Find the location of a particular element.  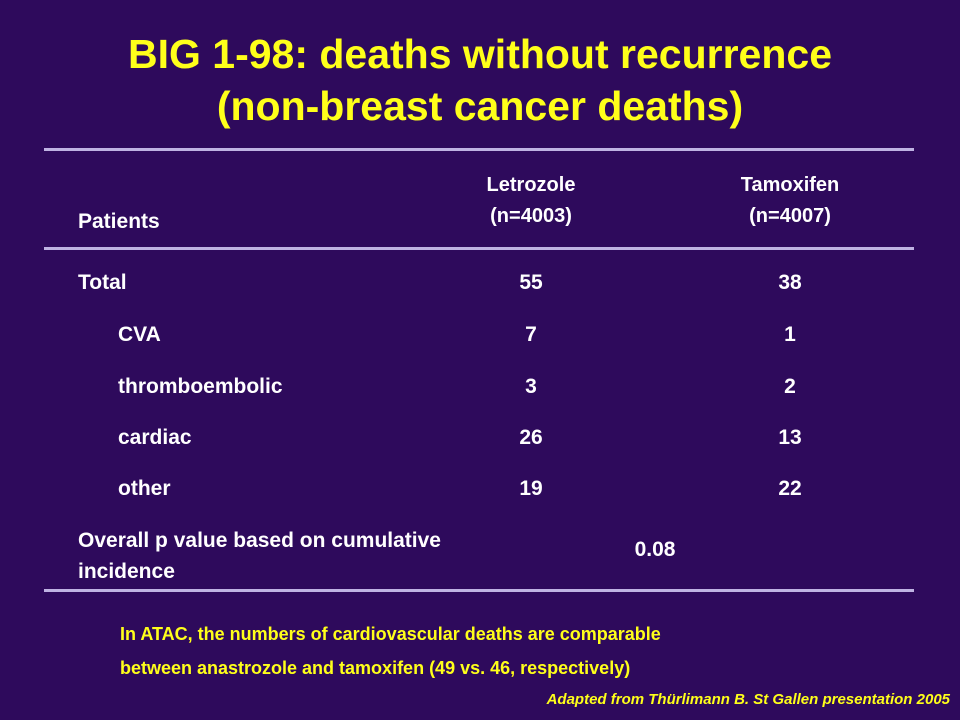

pvalue-label-line-1: Overall p value based on cumulative is located at coordinates (259, 540).